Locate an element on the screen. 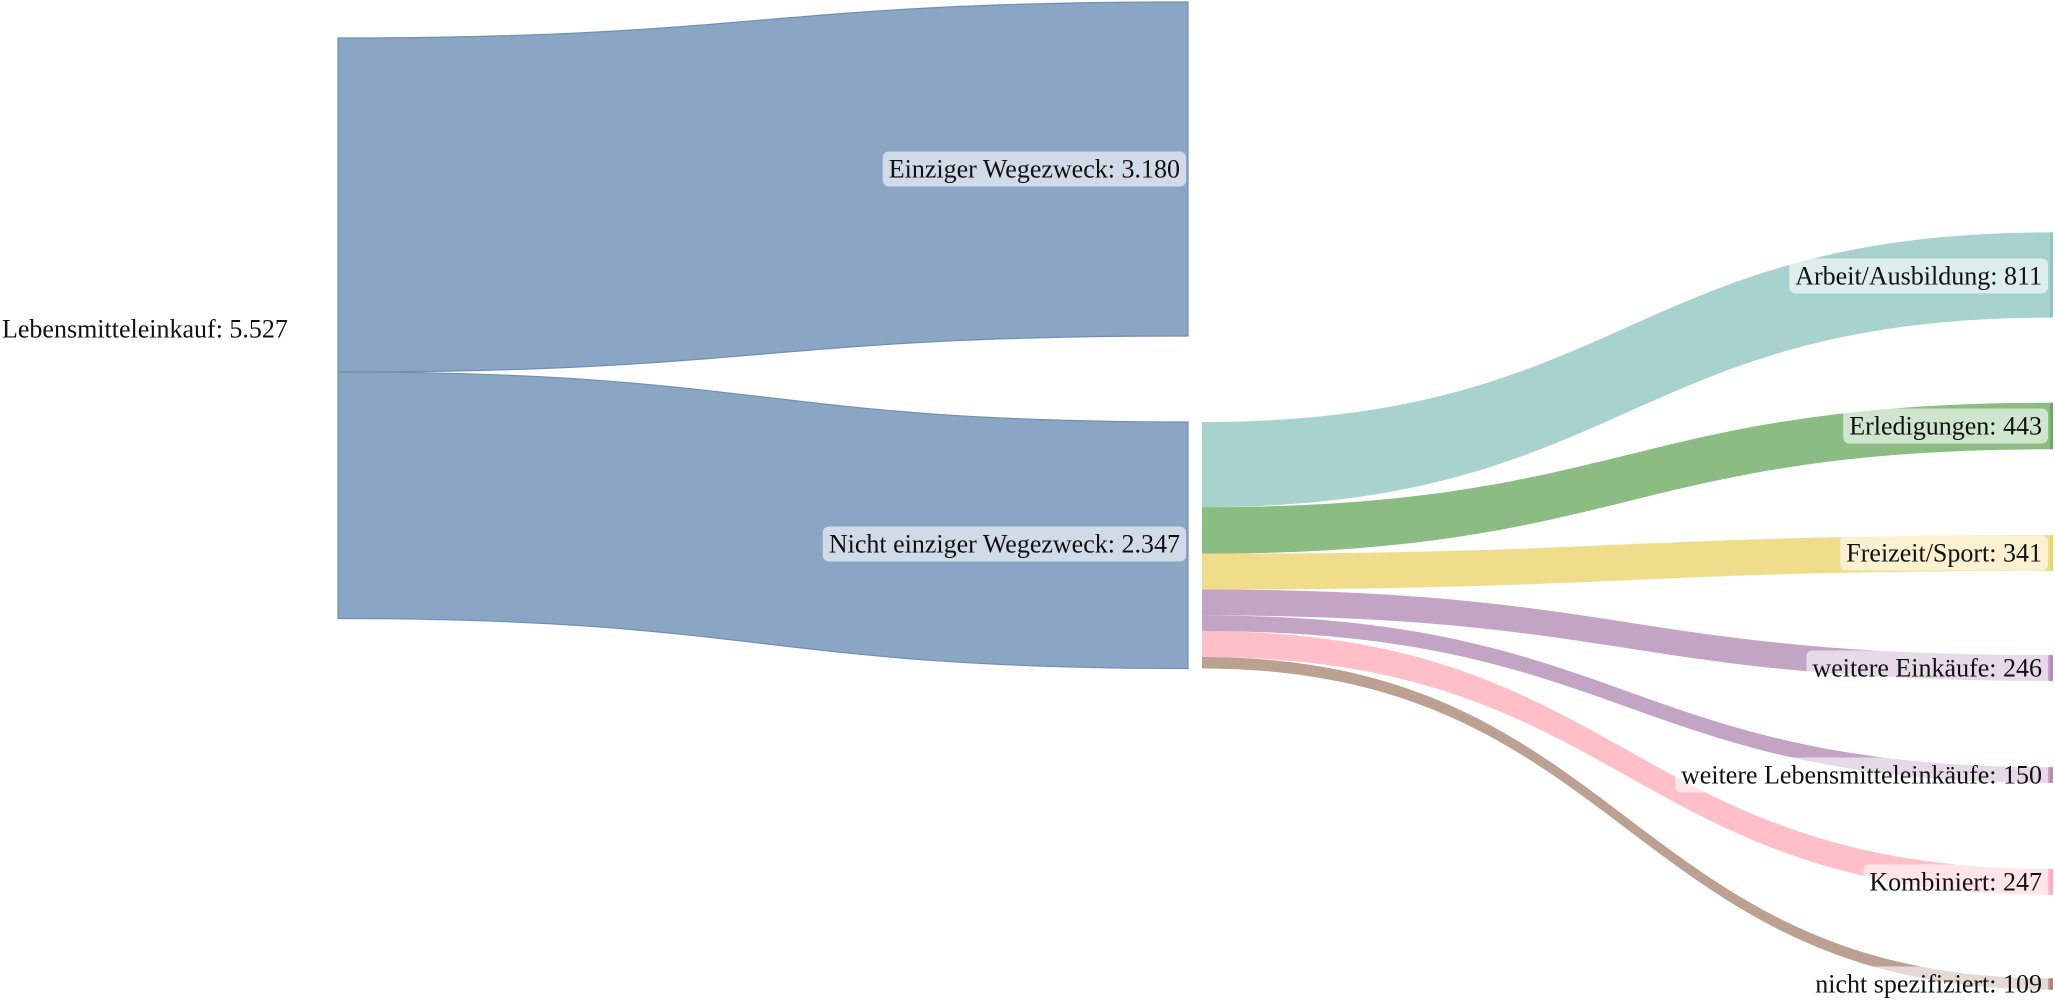 The height and width of the screenshot is (1003, 2055). node-label-root: Lebensmitteleinkauf: 5.527 is located at coordinates (145, 329).